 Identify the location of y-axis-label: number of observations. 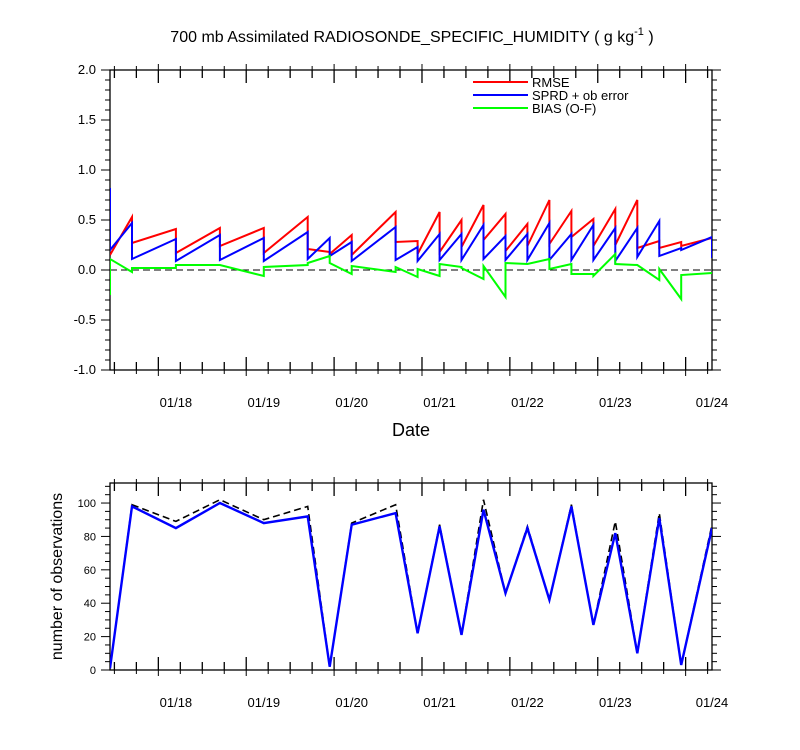
(57, 576).